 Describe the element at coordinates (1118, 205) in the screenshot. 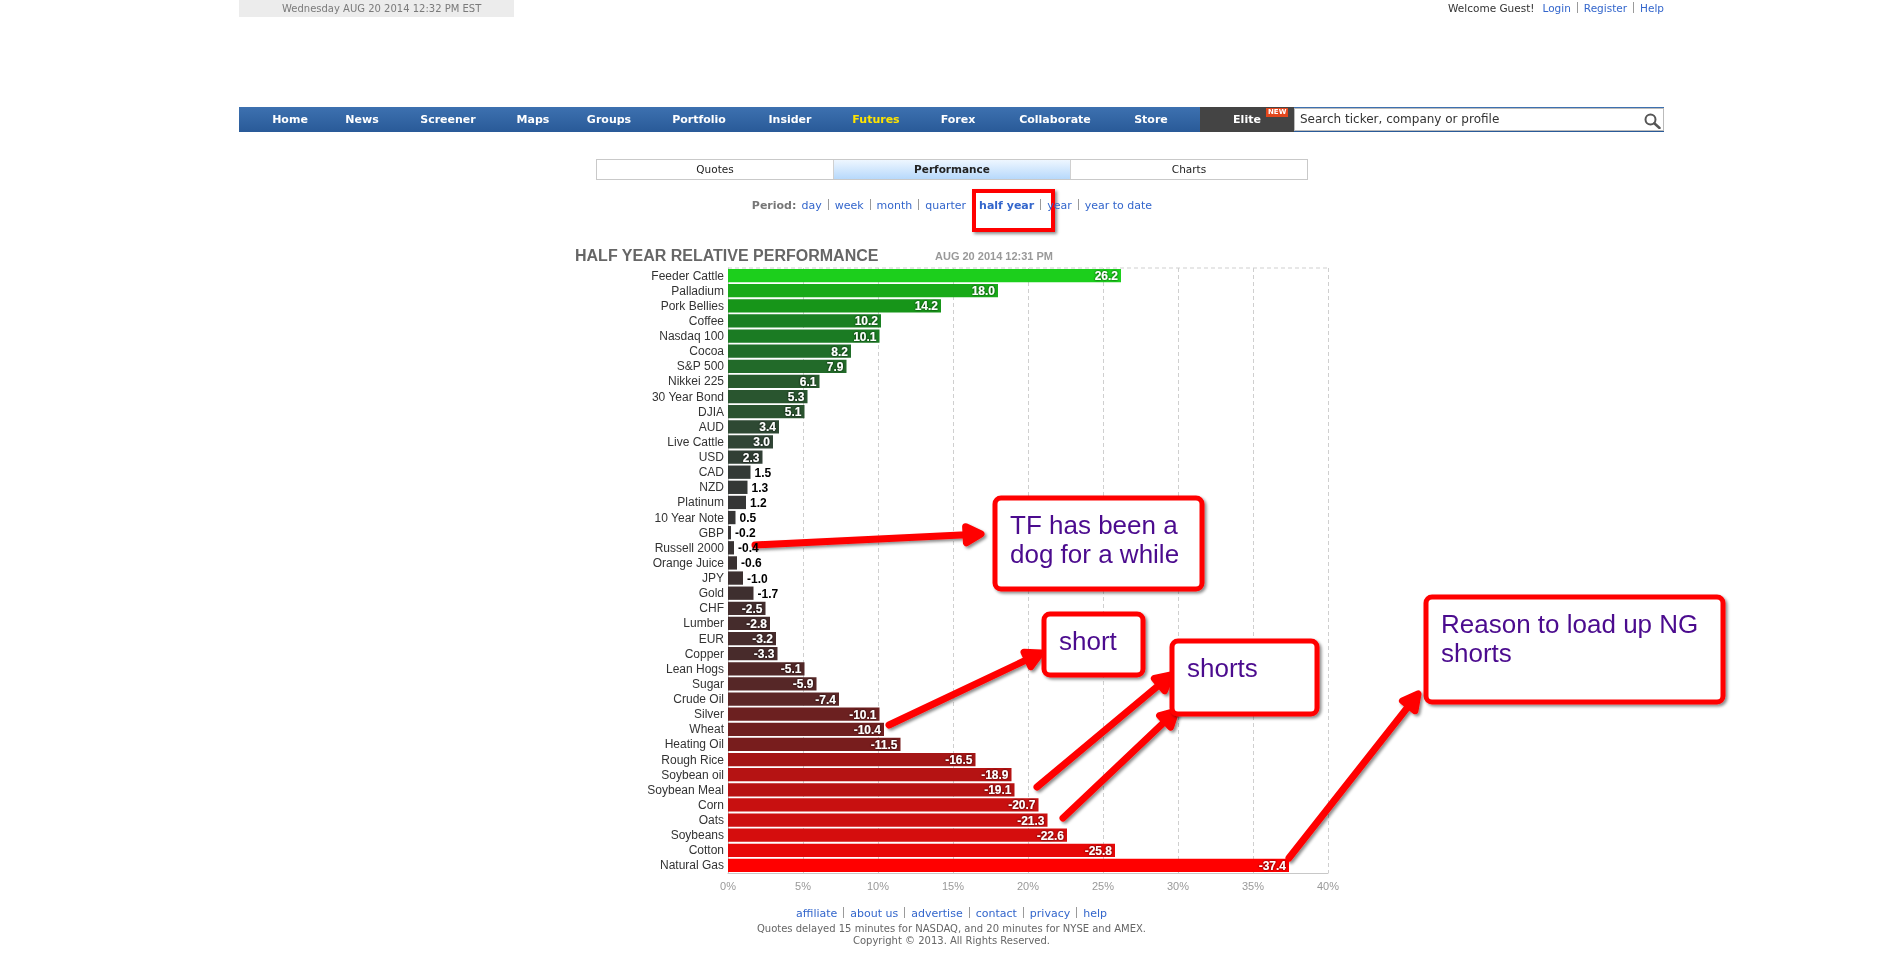

I see `text: year to date` at that location.